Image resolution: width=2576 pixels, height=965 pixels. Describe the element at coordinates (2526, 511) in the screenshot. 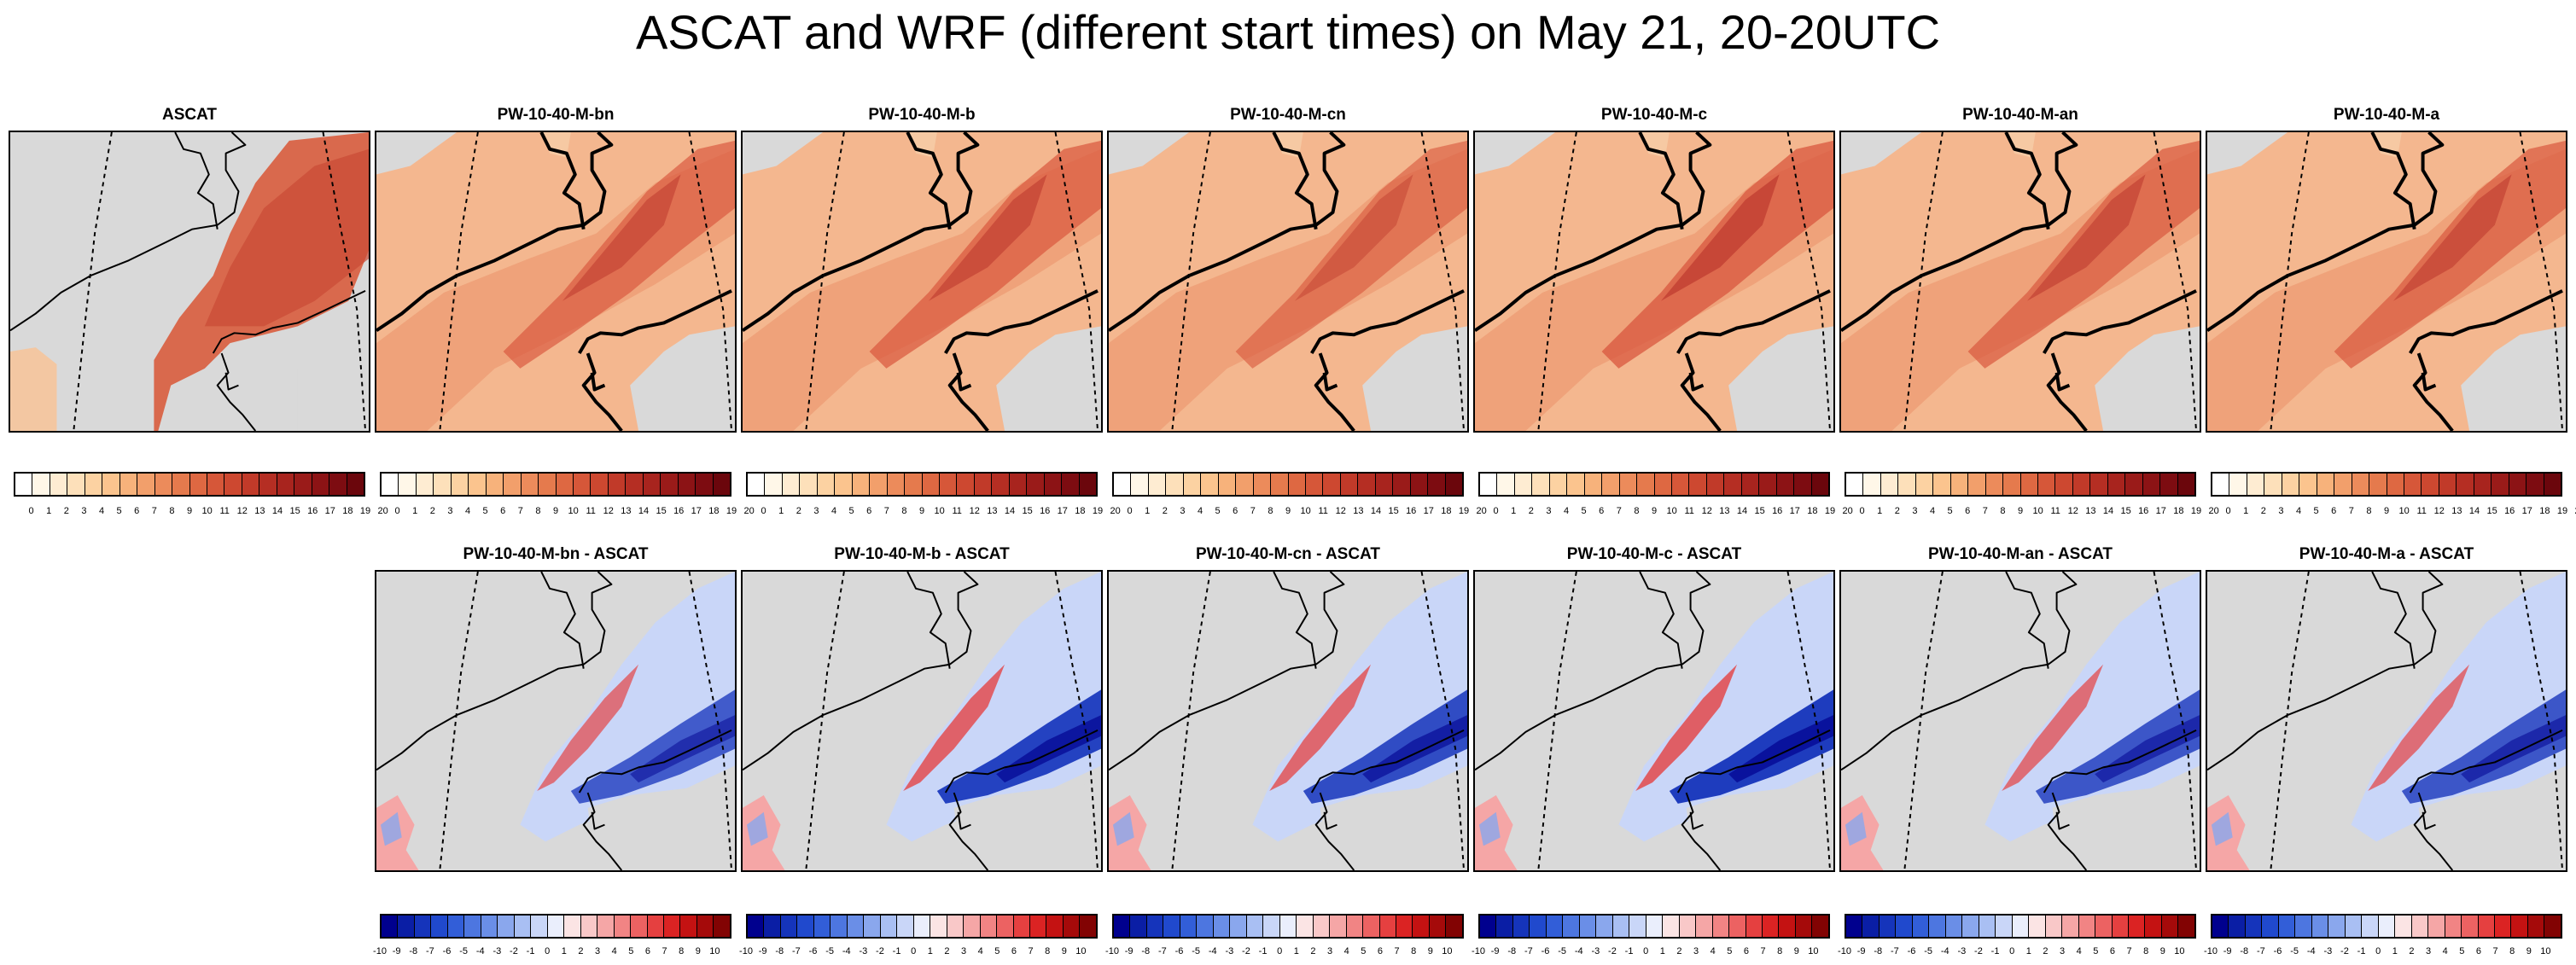

I see `colorbar-tick-label: 17` at that location.